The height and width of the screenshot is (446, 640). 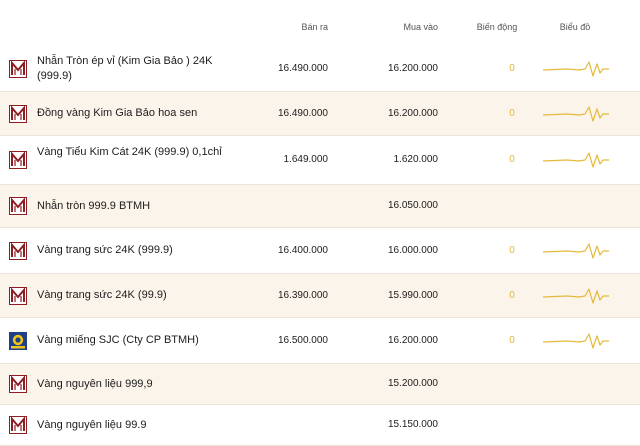 What do you see at coordinates (95, 383) in the screenshot?
I see `product-name: Vàng nguyên liệu 999,9` at bounding box center [95, 383].